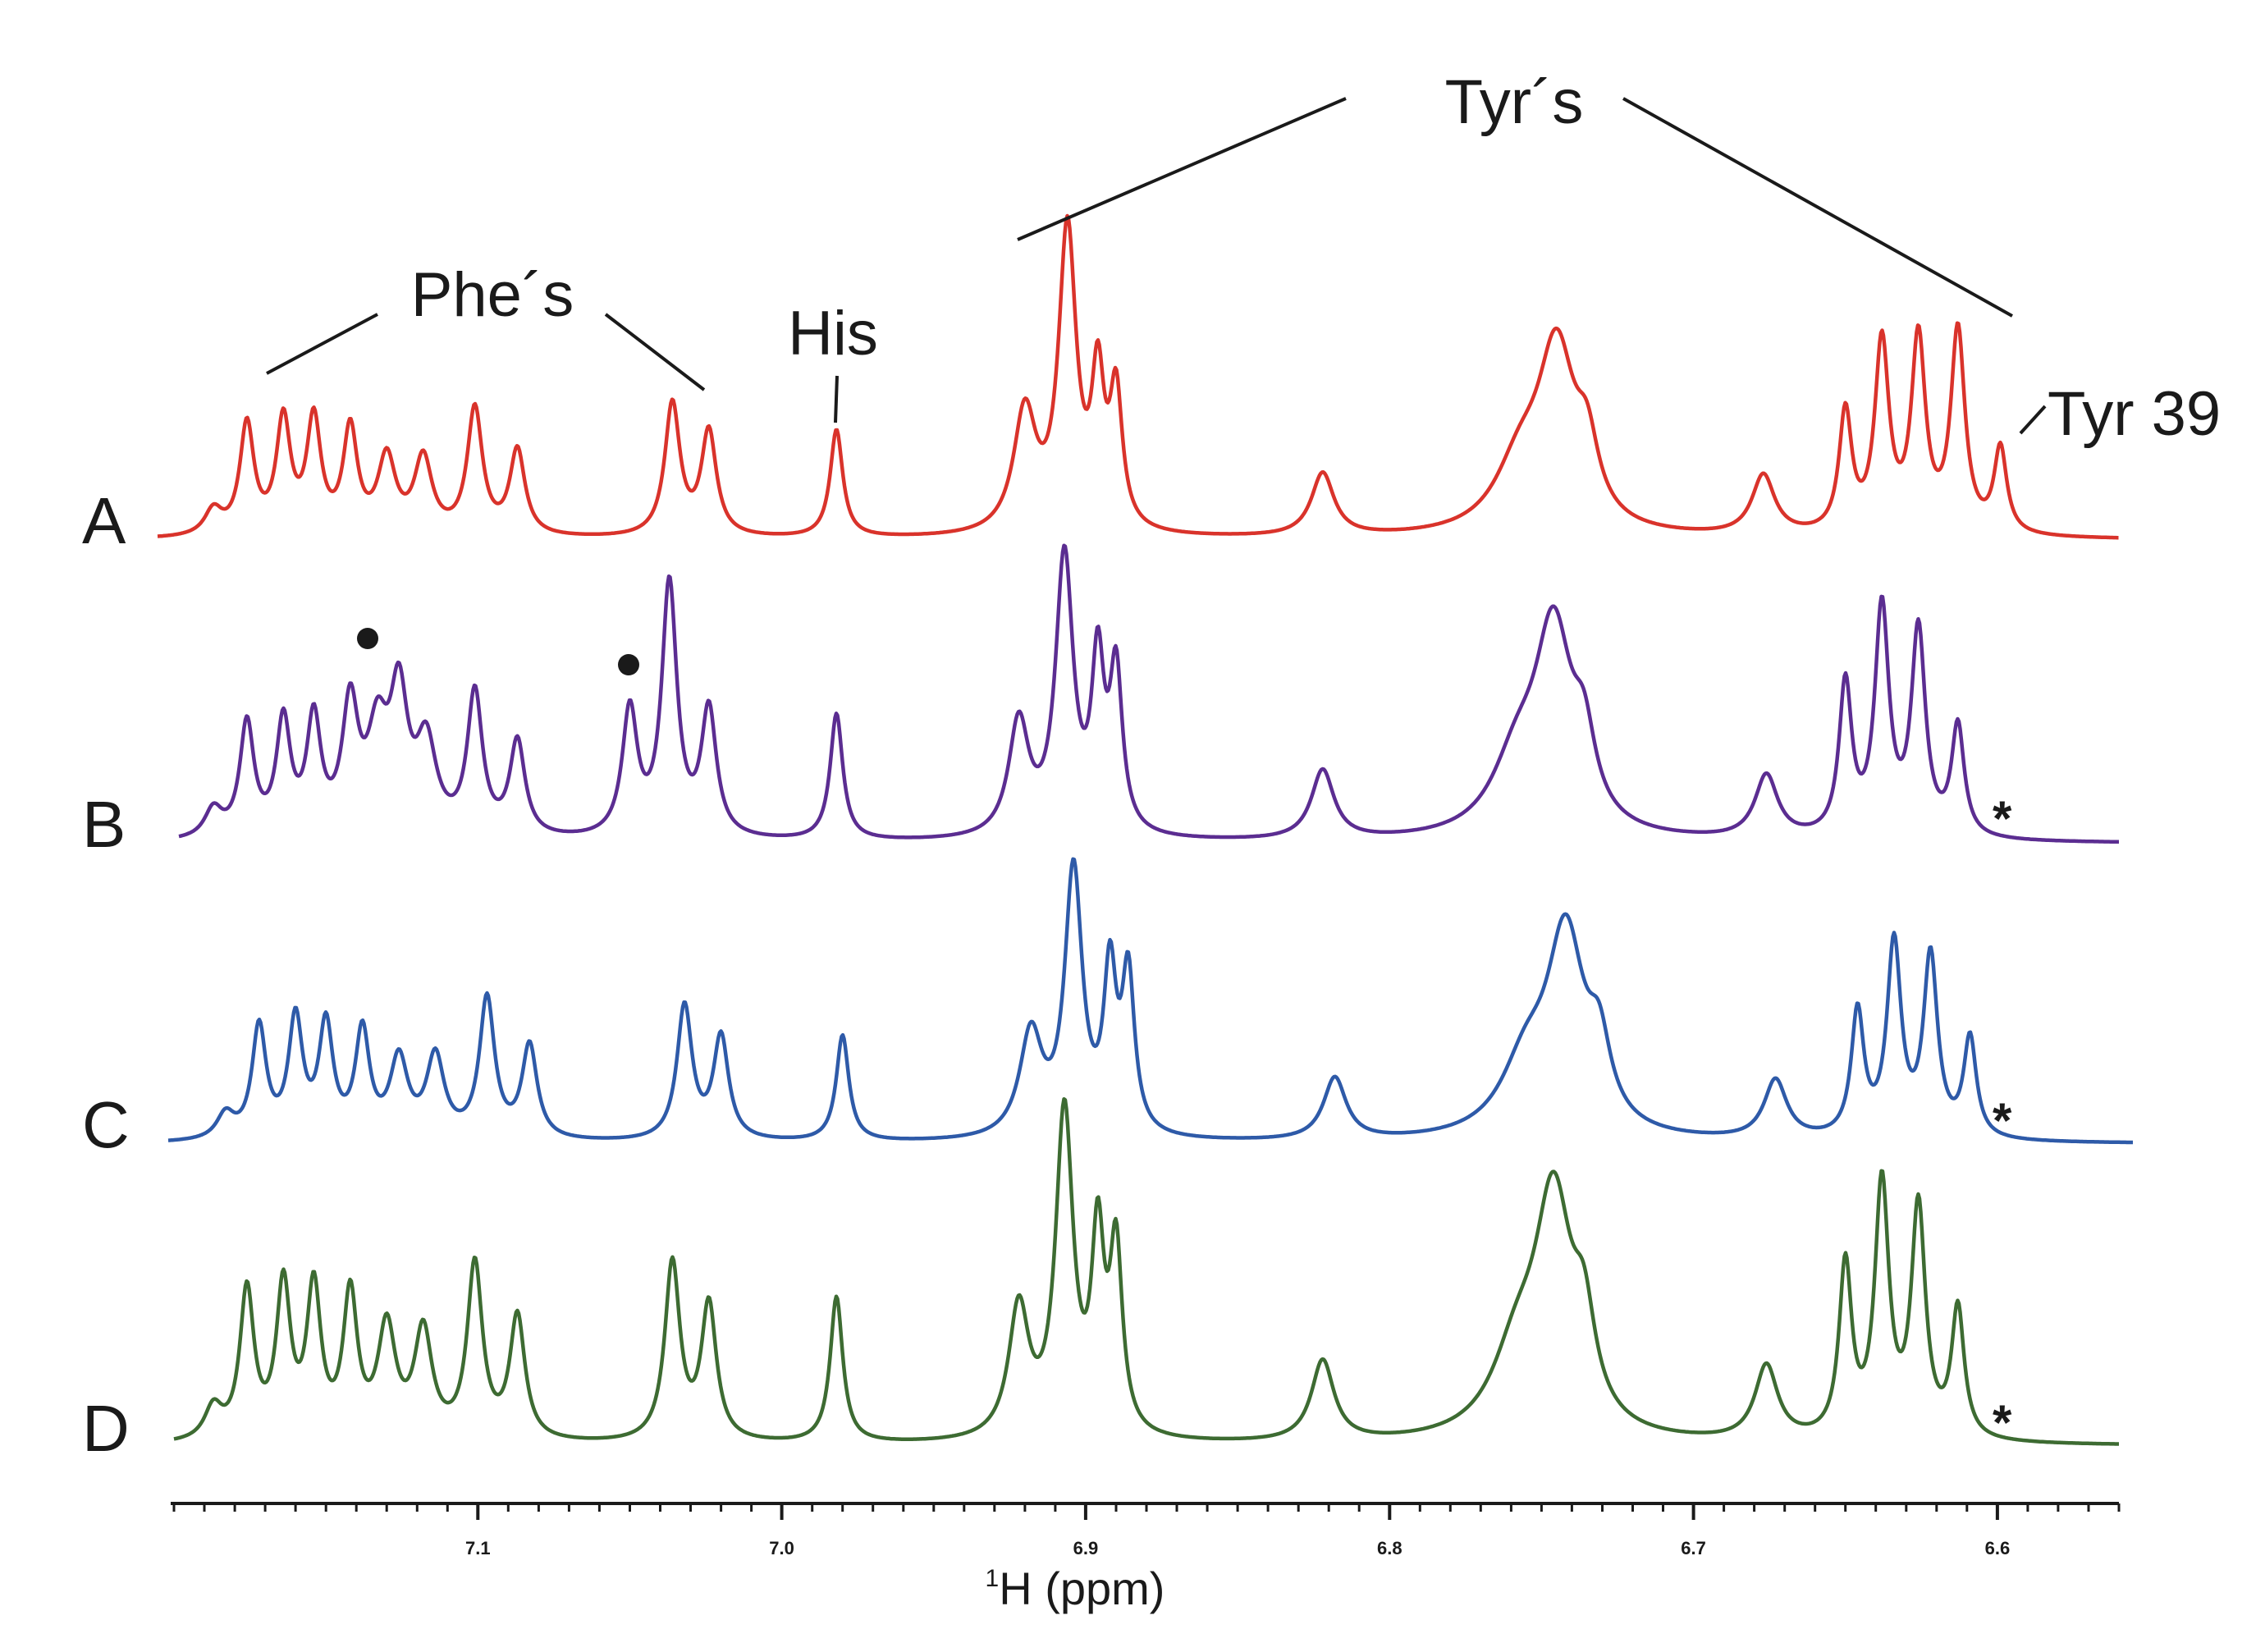  Describe the element at coordinates (1389, 1548) in the screenshot. I see `x-tick-label: 6.8` at that location.